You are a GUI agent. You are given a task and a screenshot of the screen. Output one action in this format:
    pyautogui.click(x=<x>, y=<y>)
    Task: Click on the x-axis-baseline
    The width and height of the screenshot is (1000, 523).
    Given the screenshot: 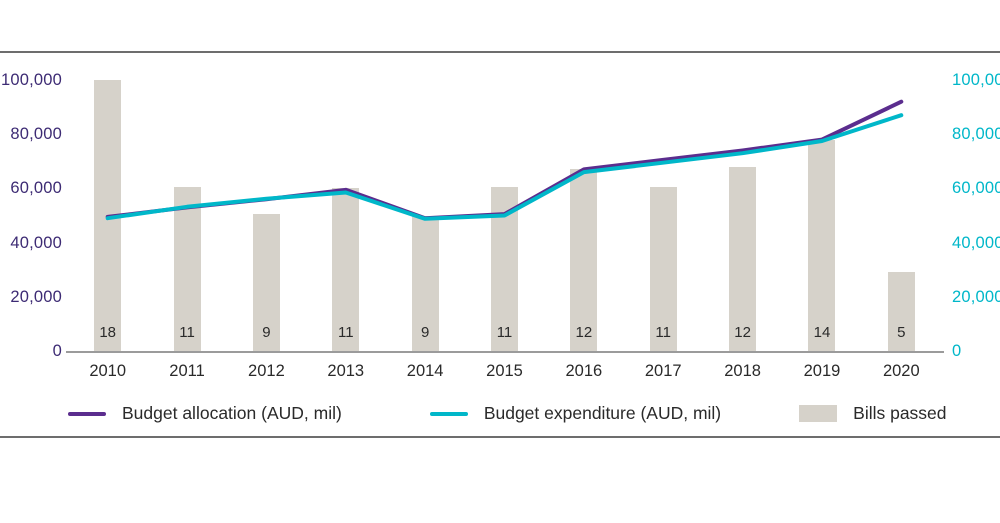 What is the action you would take?
    pyautogui.click(x=505, y=352)
    